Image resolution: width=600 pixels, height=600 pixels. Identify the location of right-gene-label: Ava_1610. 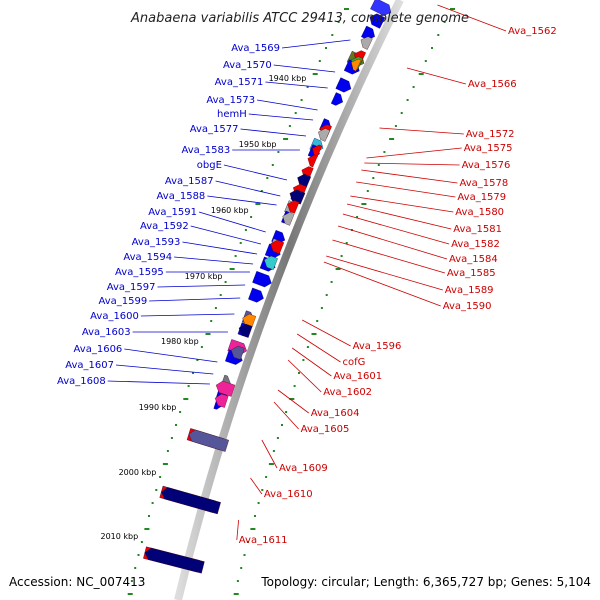
(288, 494).